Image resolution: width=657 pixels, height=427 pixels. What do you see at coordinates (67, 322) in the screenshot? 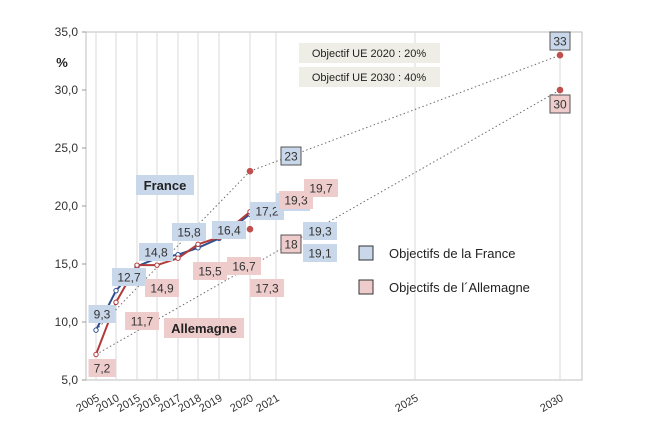
I see `y-tick-label: 10,0` at bounding box center [67, 322].